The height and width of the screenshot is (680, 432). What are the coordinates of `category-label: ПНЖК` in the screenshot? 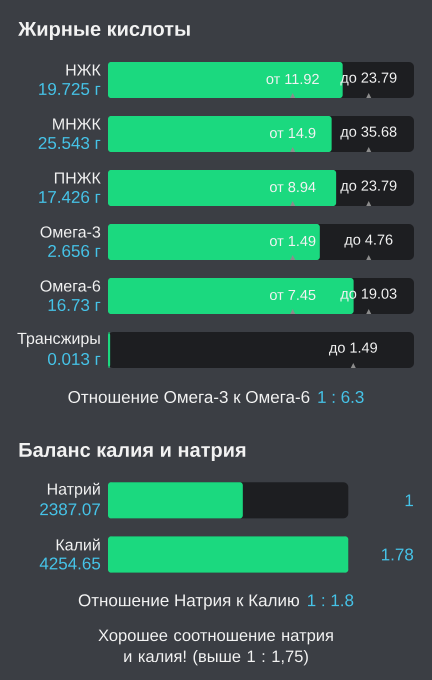 It's located at (77, 178).